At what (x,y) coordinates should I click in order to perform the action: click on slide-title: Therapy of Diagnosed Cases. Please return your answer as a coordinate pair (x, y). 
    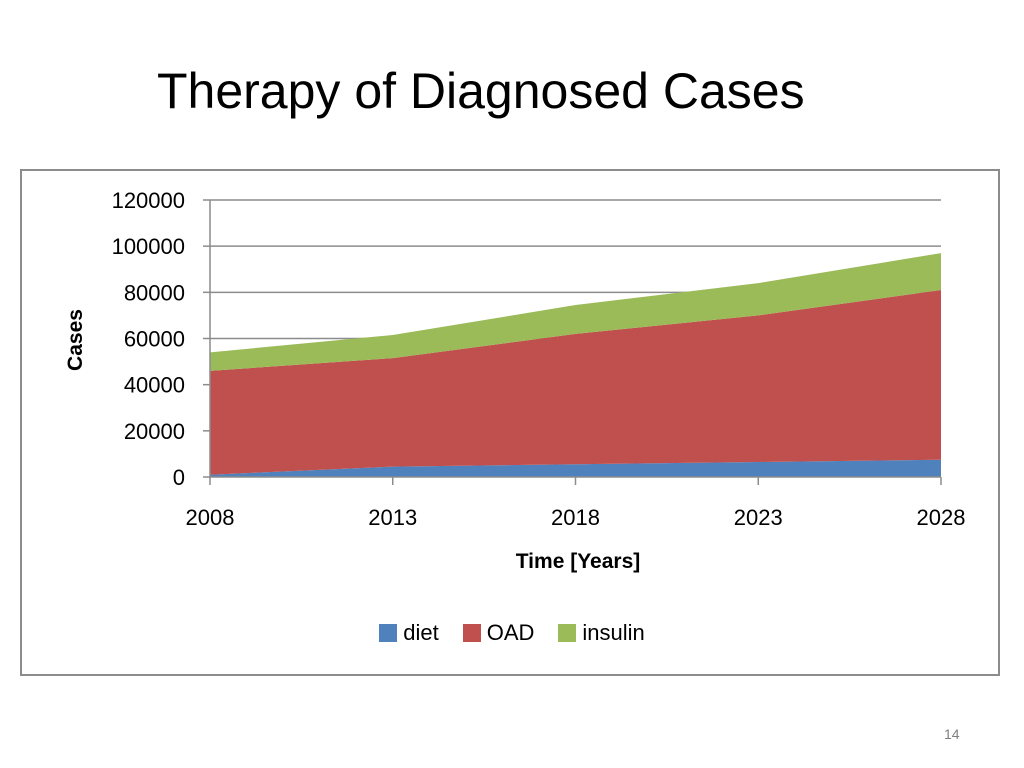
    Looking at the image, I should click on (481, 91).